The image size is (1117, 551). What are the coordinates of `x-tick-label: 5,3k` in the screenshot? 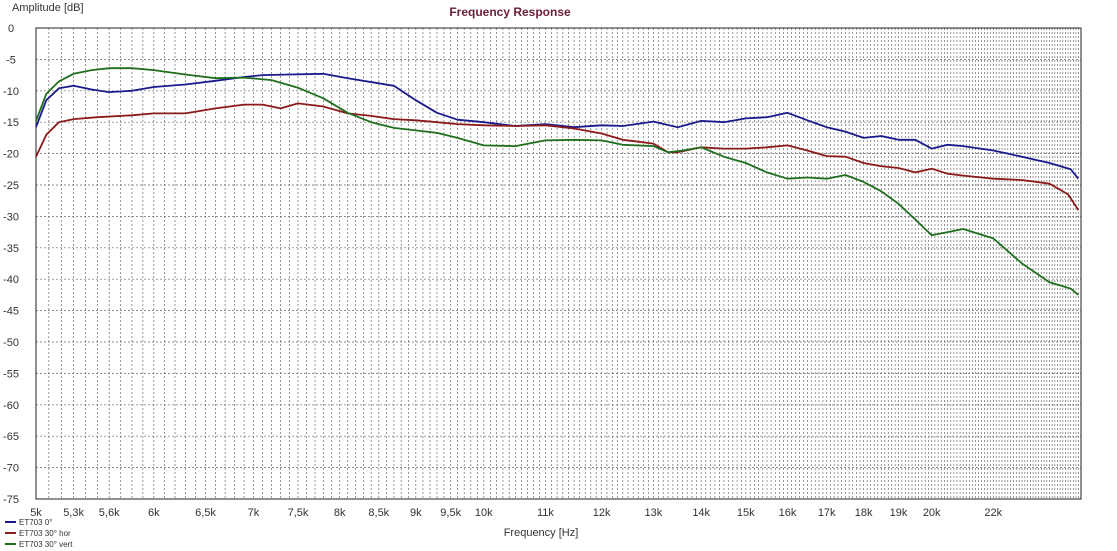 It's located at (73, 513).